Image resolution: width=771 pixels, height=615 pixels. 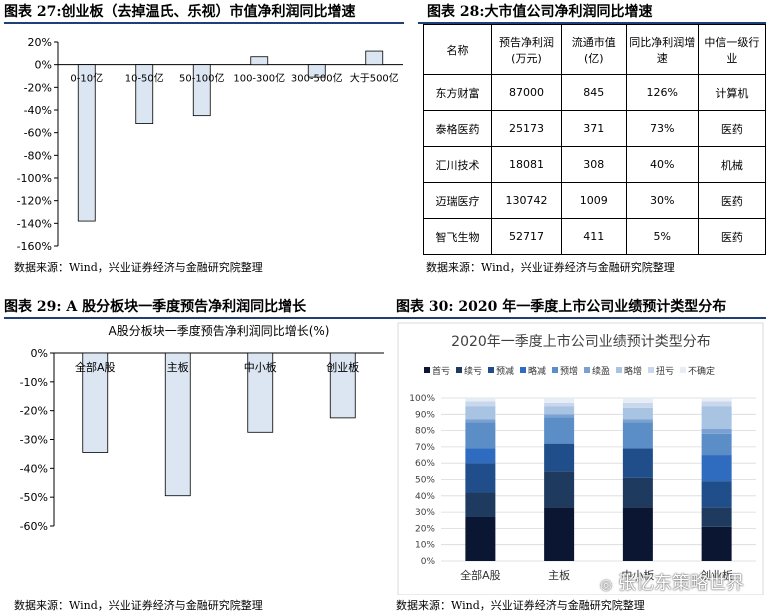 I want to click on legend-label: 略增, so click(x=633, y=371).